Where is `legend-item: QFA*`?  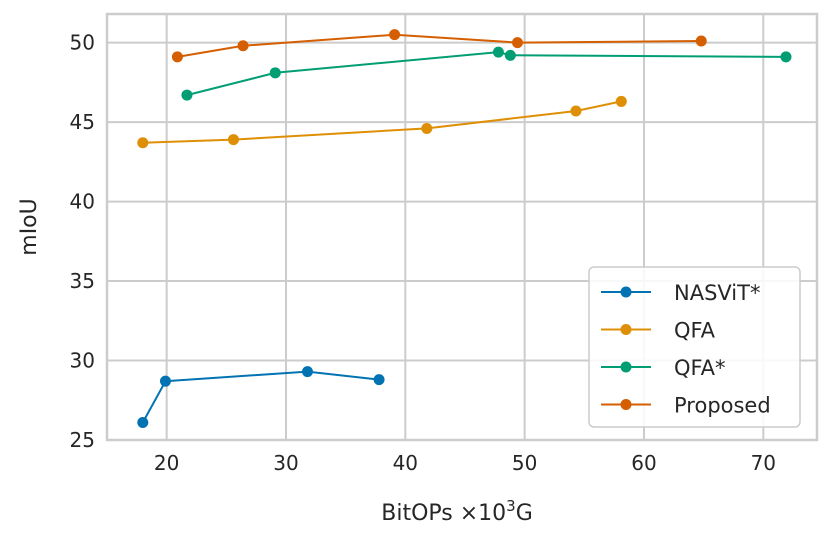
legend-item: QFA* is located at coordinates (663, 368).